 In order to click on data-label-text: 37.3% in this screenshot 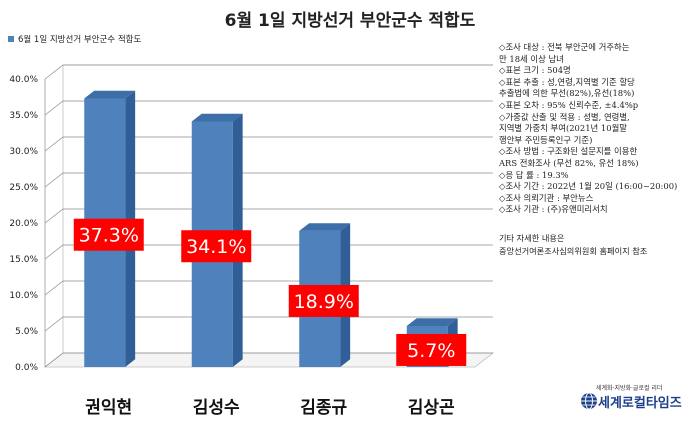, I will do `click(109, 236)`.